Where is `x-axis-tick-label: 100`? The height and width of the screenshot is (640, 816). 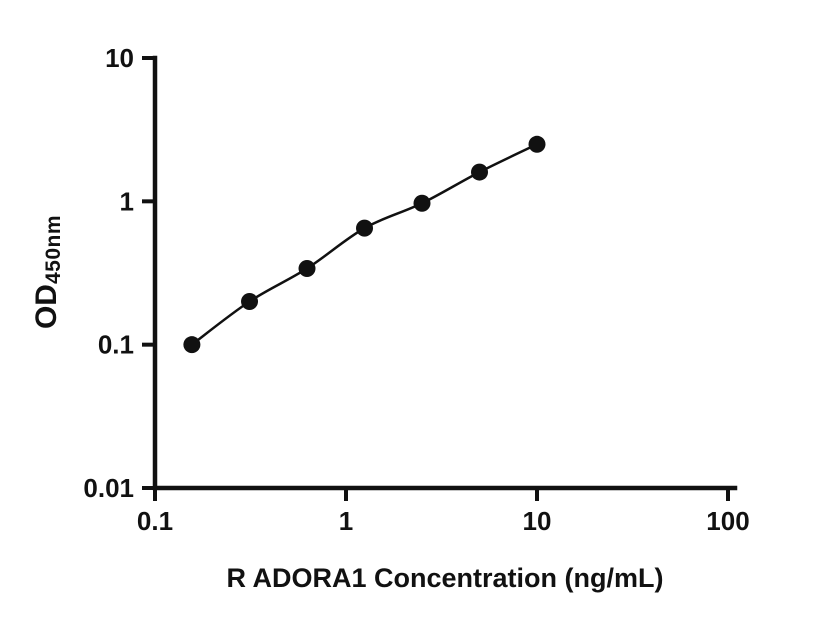
x-axis-tick-label: 100 is located at coordinates (727, 521).